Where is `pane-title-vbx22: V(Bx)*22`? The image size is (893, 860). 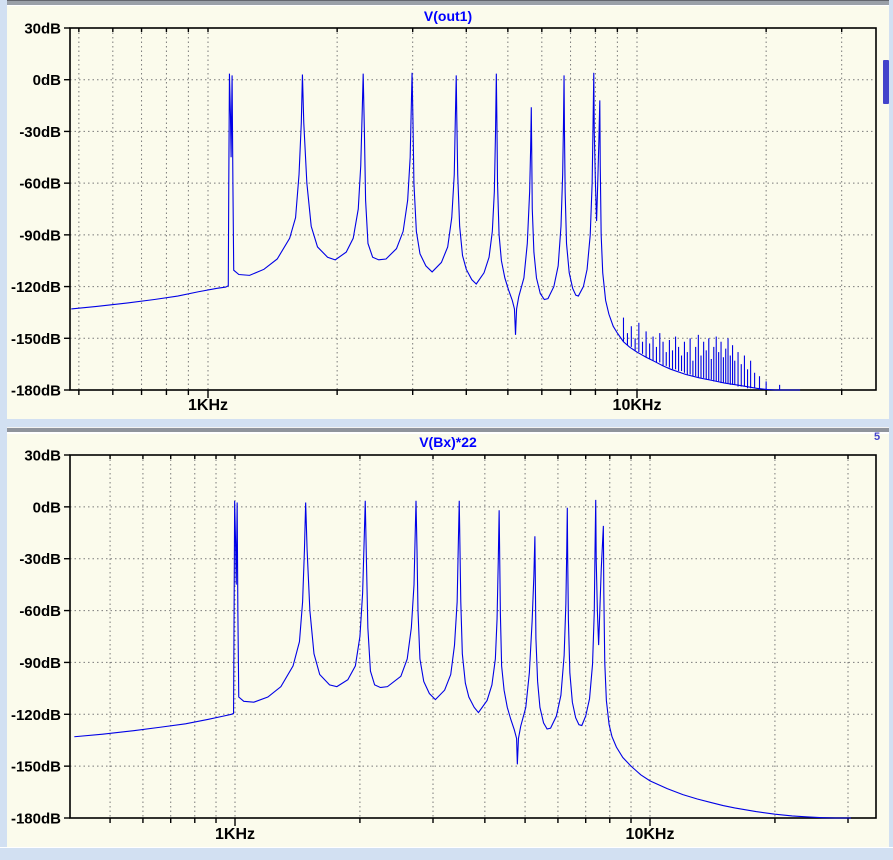 pane-title-vbx22: V(Bx)*22 is located at coordinates (448, 442).